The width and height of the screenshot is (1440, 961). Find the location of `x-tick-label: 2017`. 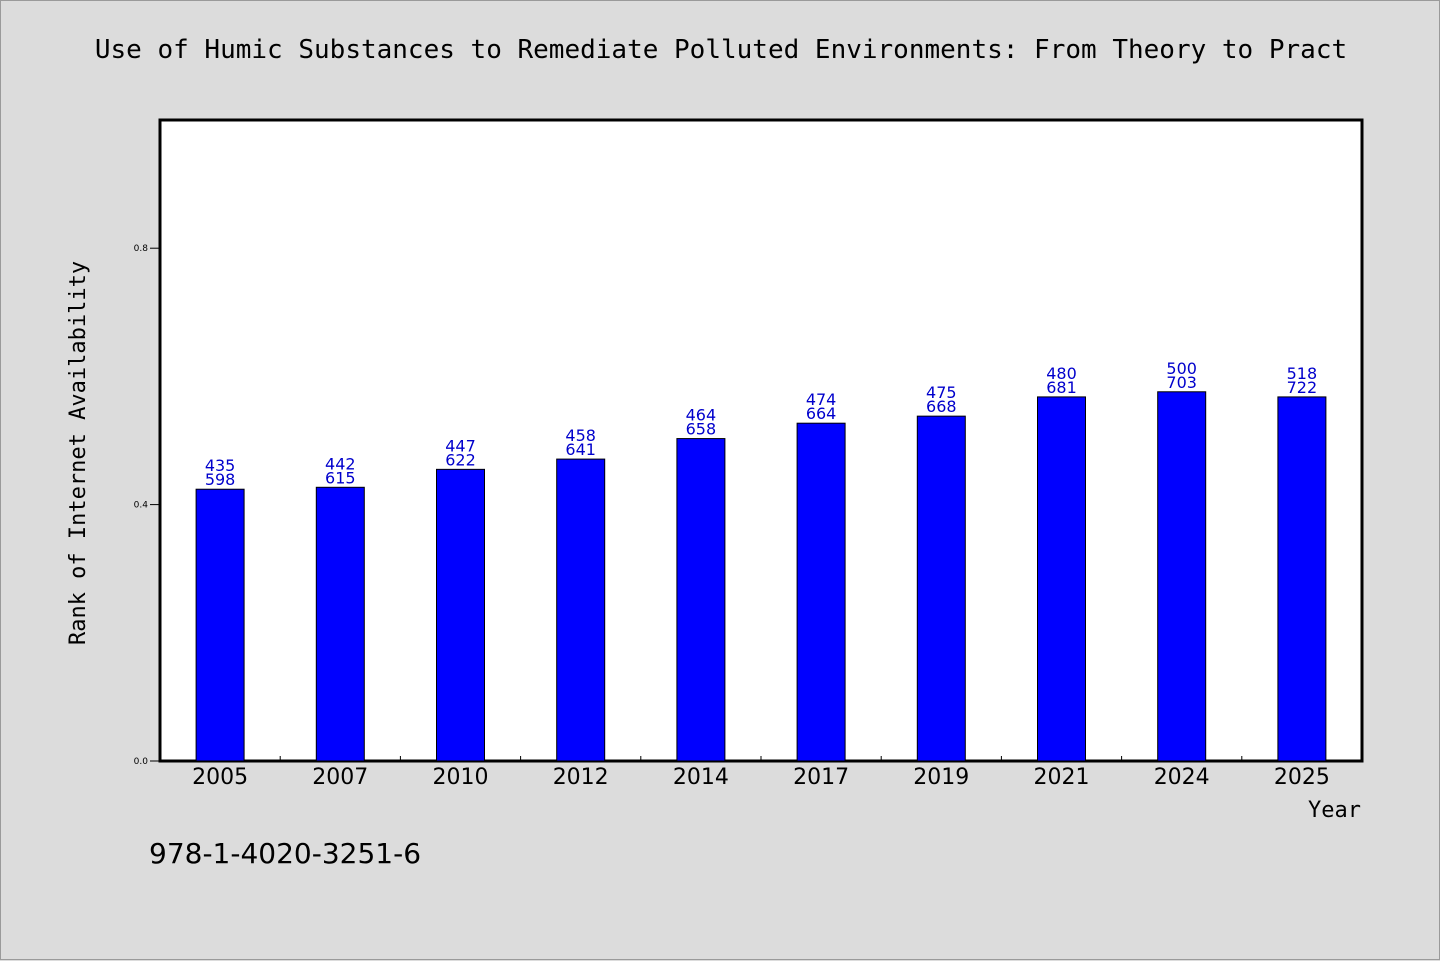

x-tick-label: 2017 is located at coordinates (821, 777).